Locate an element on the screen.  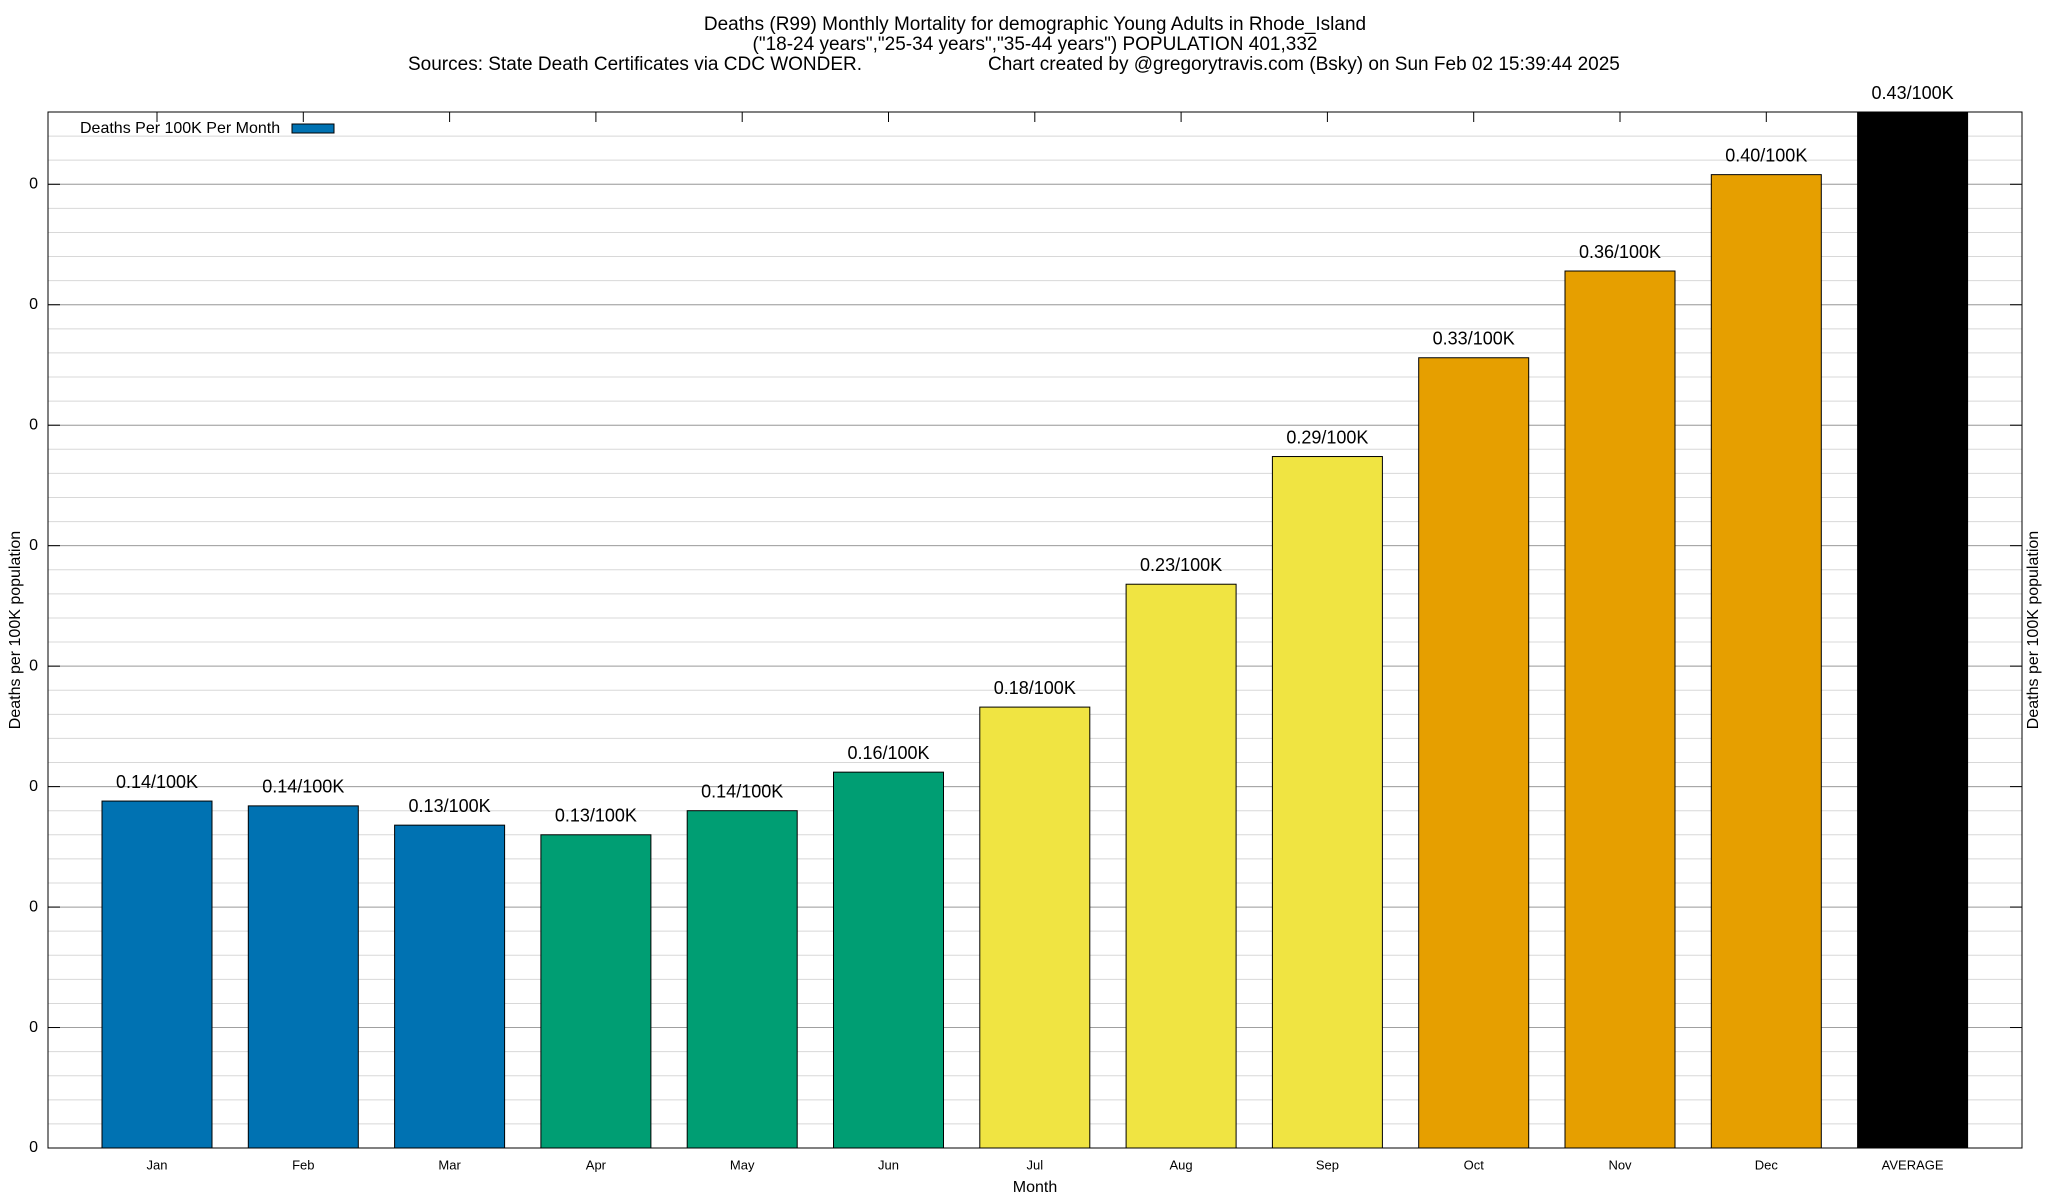
value-label: 0.33/100K is located at coordinates (1474, 338).